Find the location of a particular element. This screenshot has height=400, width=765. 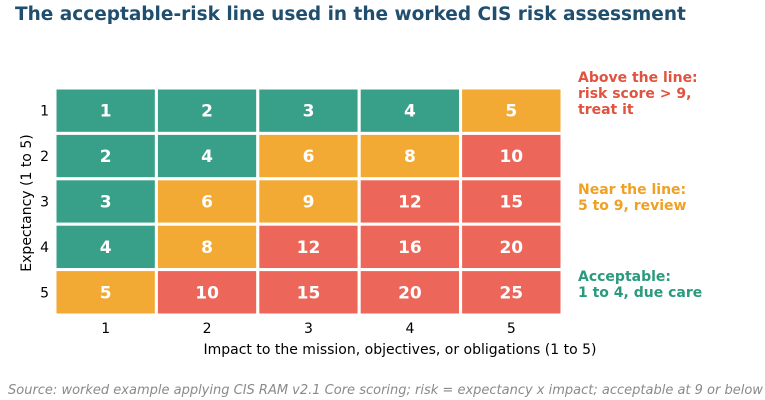

annotation-acceptable-1: Acceptable: is located at coordinates (625, 277).